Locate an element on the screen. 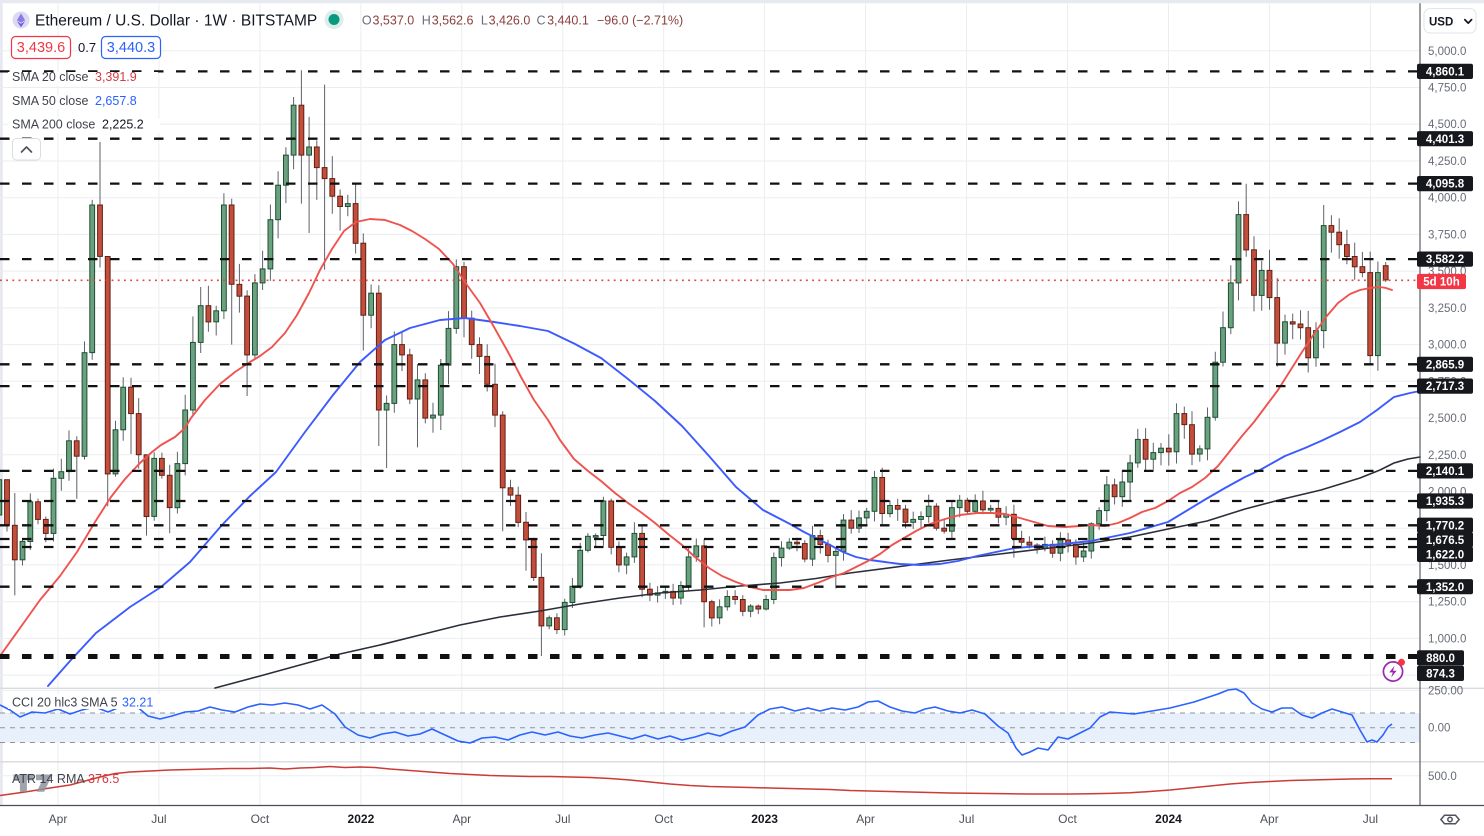  svg-text: 3,562.6 is located at coordinates (453, 21).